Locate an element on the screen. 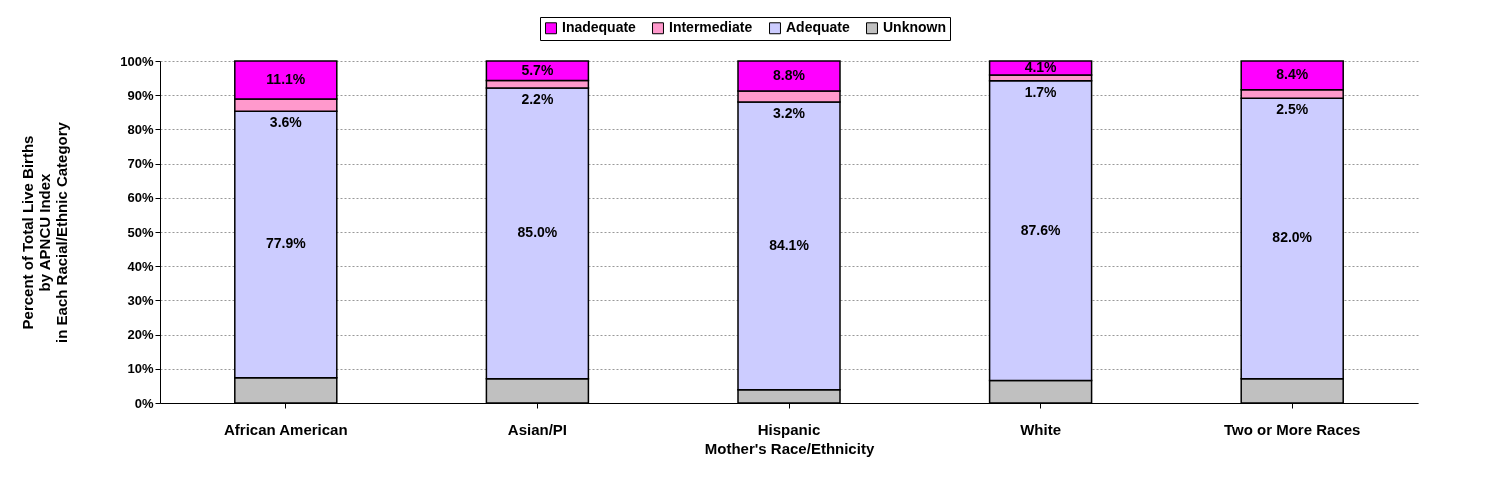  y-tick-label: 60% is located at coordinates (140, 198).